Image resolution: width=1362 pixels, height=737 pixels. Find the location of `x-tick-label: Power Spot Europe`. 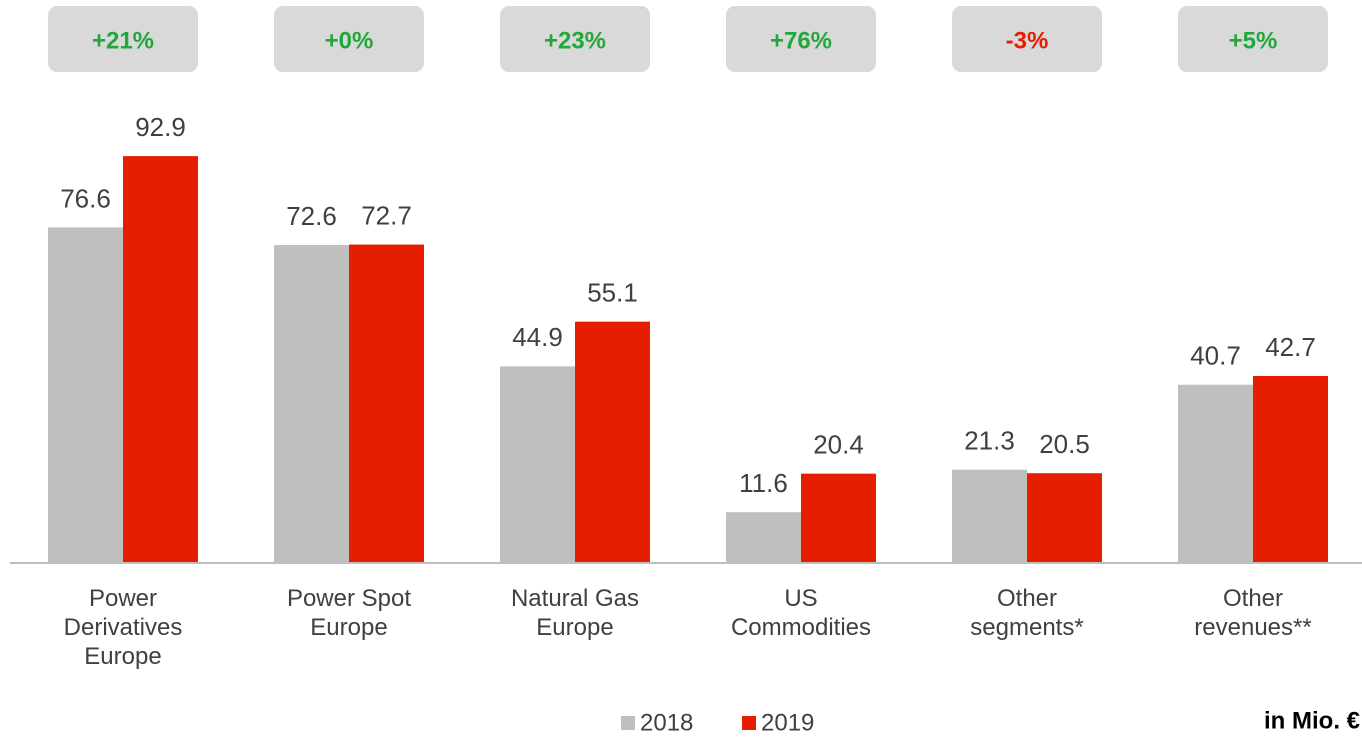

x-tick-label: Power Spot Europe is located at coordinates (349, 613).